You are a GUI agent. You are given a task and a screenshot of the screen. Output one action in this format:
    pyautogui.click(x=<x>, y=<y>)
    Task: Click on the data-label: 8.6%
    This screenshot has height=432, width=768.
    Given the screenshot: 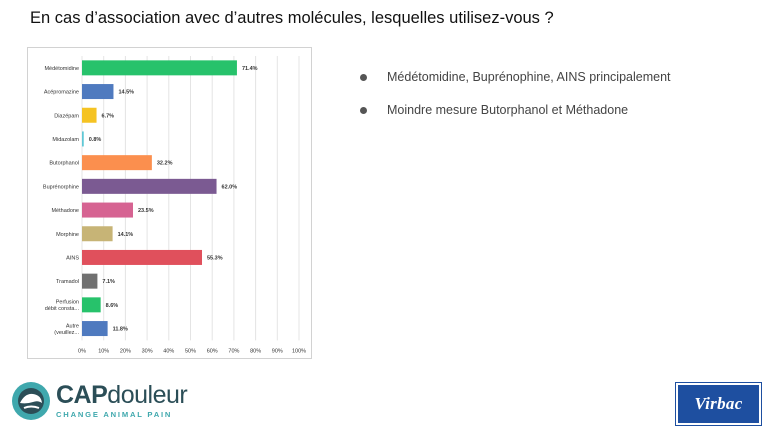 What is the action you would take?
    pyautogui.click(x=112, y=306)
    